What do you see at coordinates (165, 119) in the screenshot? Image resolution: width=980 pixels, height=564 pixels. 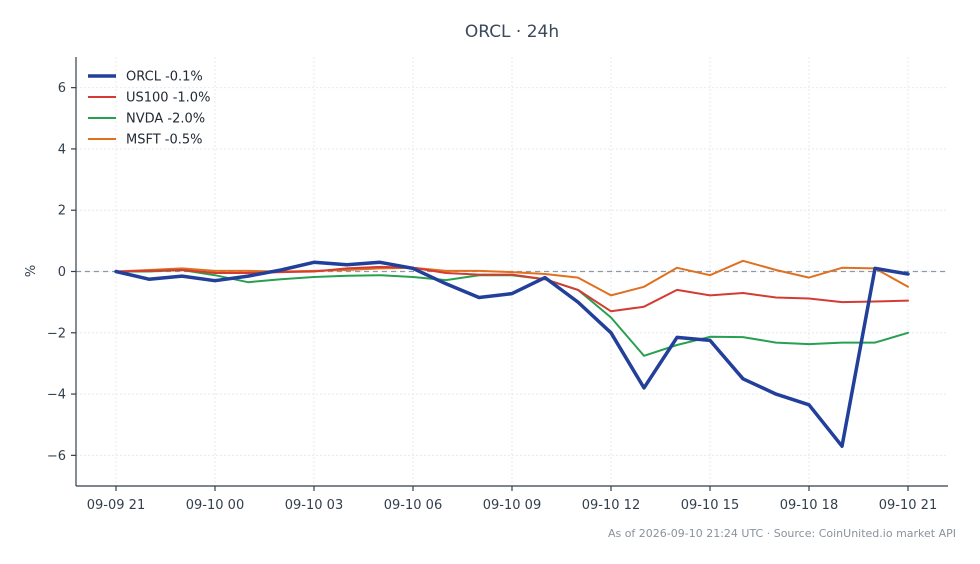 I see `legend-entry: NVDA -2.0%` at bounding box center [165, 119].